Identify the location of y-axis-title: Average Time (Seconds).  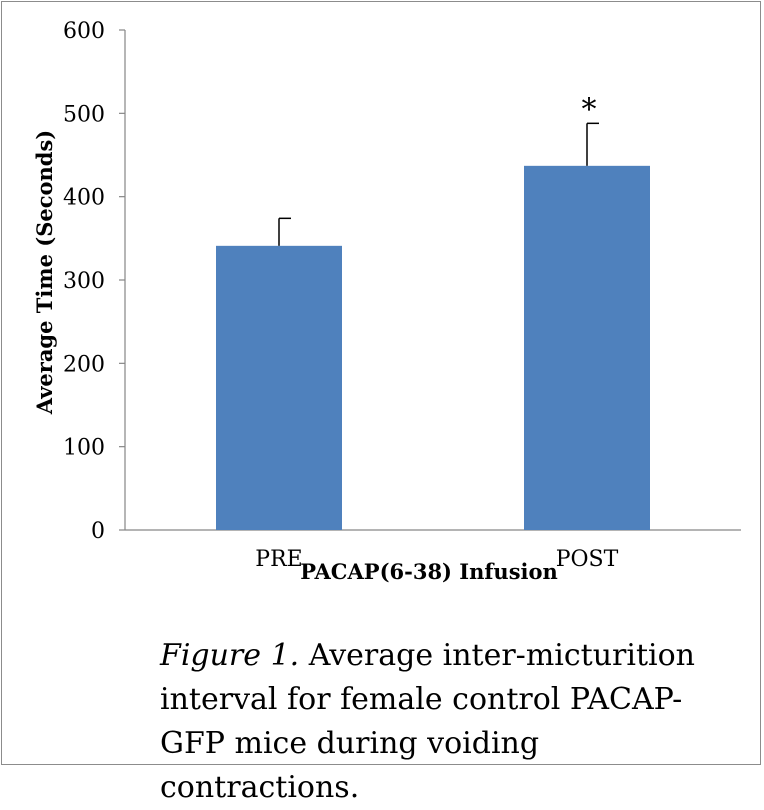
(44, 273).